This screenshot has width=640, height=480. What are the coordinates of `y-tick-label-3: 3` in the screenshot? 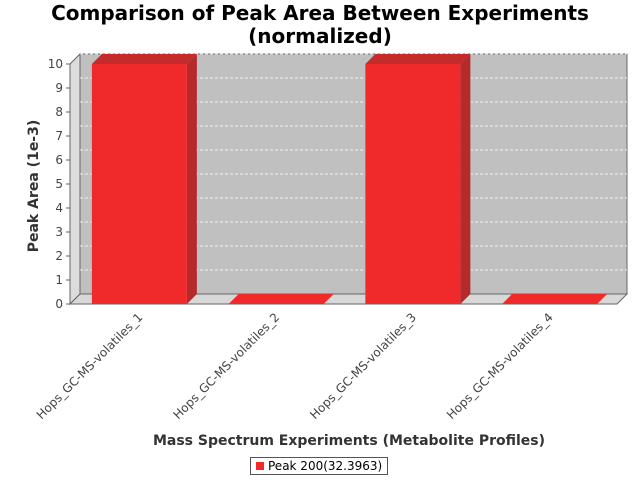 It's located at (59, 232).